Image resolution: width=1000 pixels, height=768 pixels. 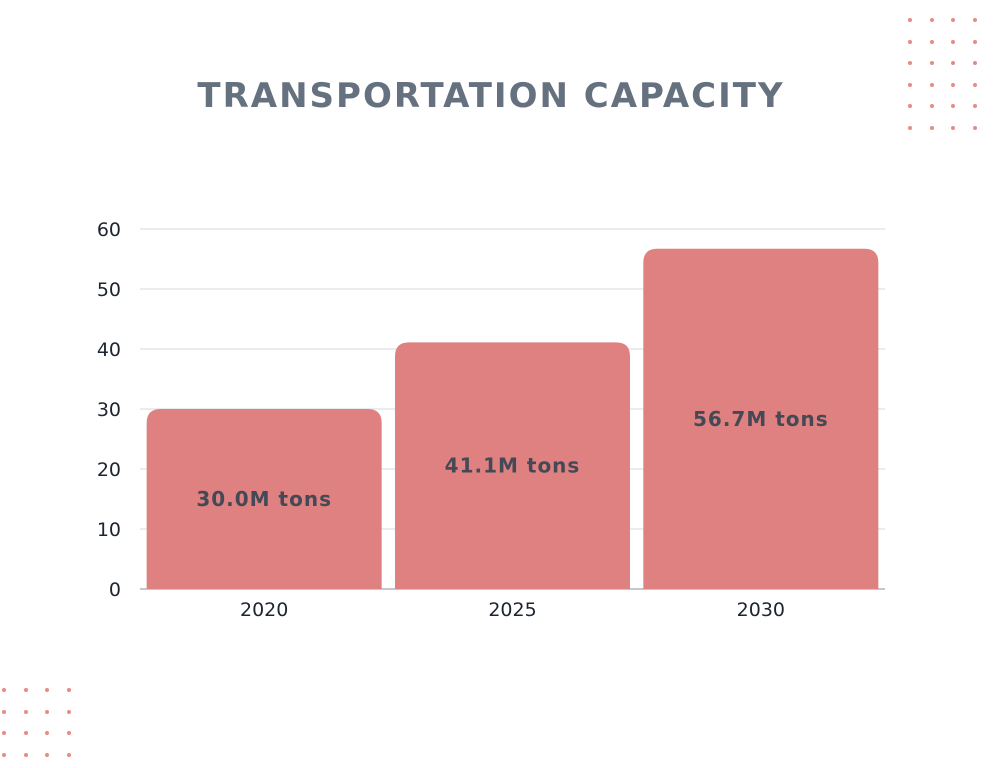 I want to click on dot-grid-decoration-bottom-left, so click(x=42, y=726).